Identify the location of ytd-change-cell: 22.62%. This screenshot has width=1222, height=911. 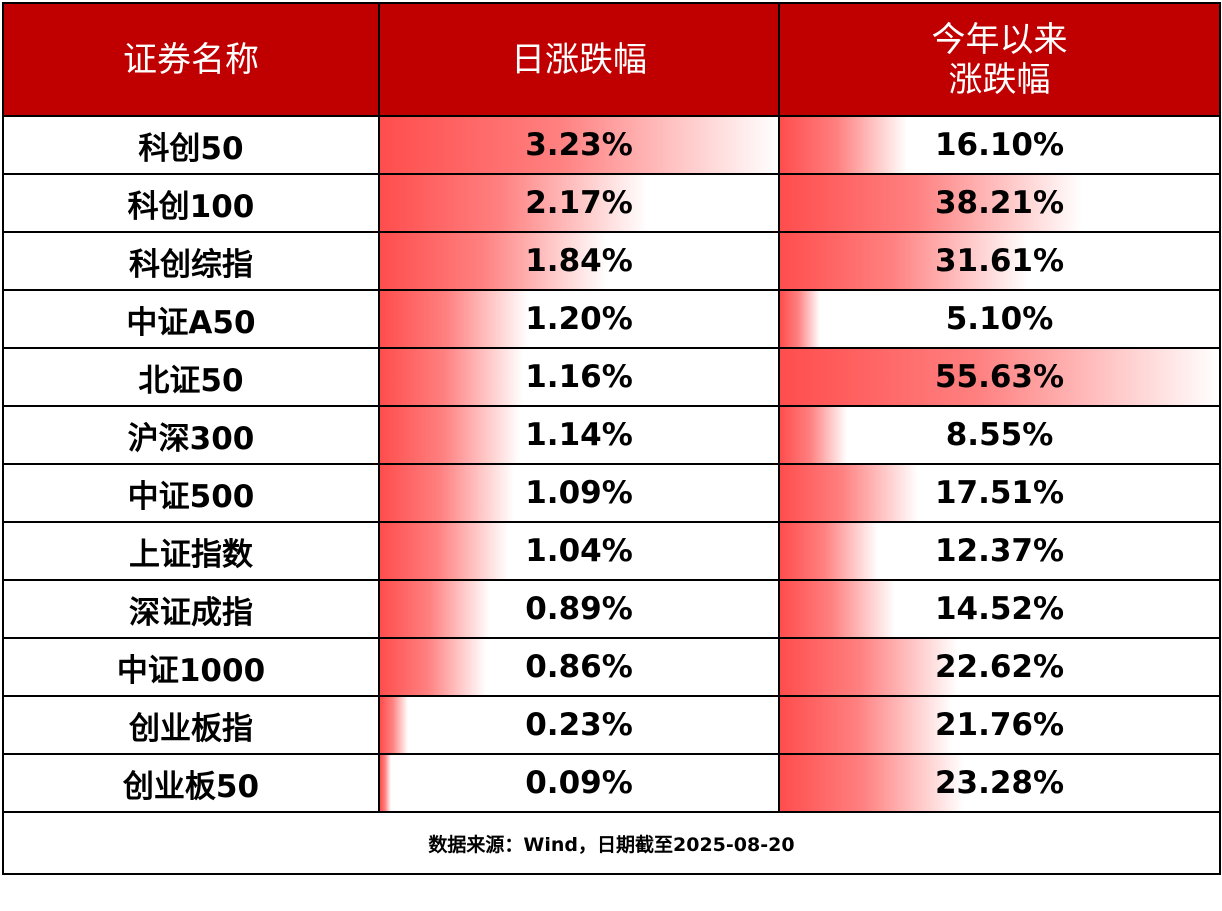
(999, 667).